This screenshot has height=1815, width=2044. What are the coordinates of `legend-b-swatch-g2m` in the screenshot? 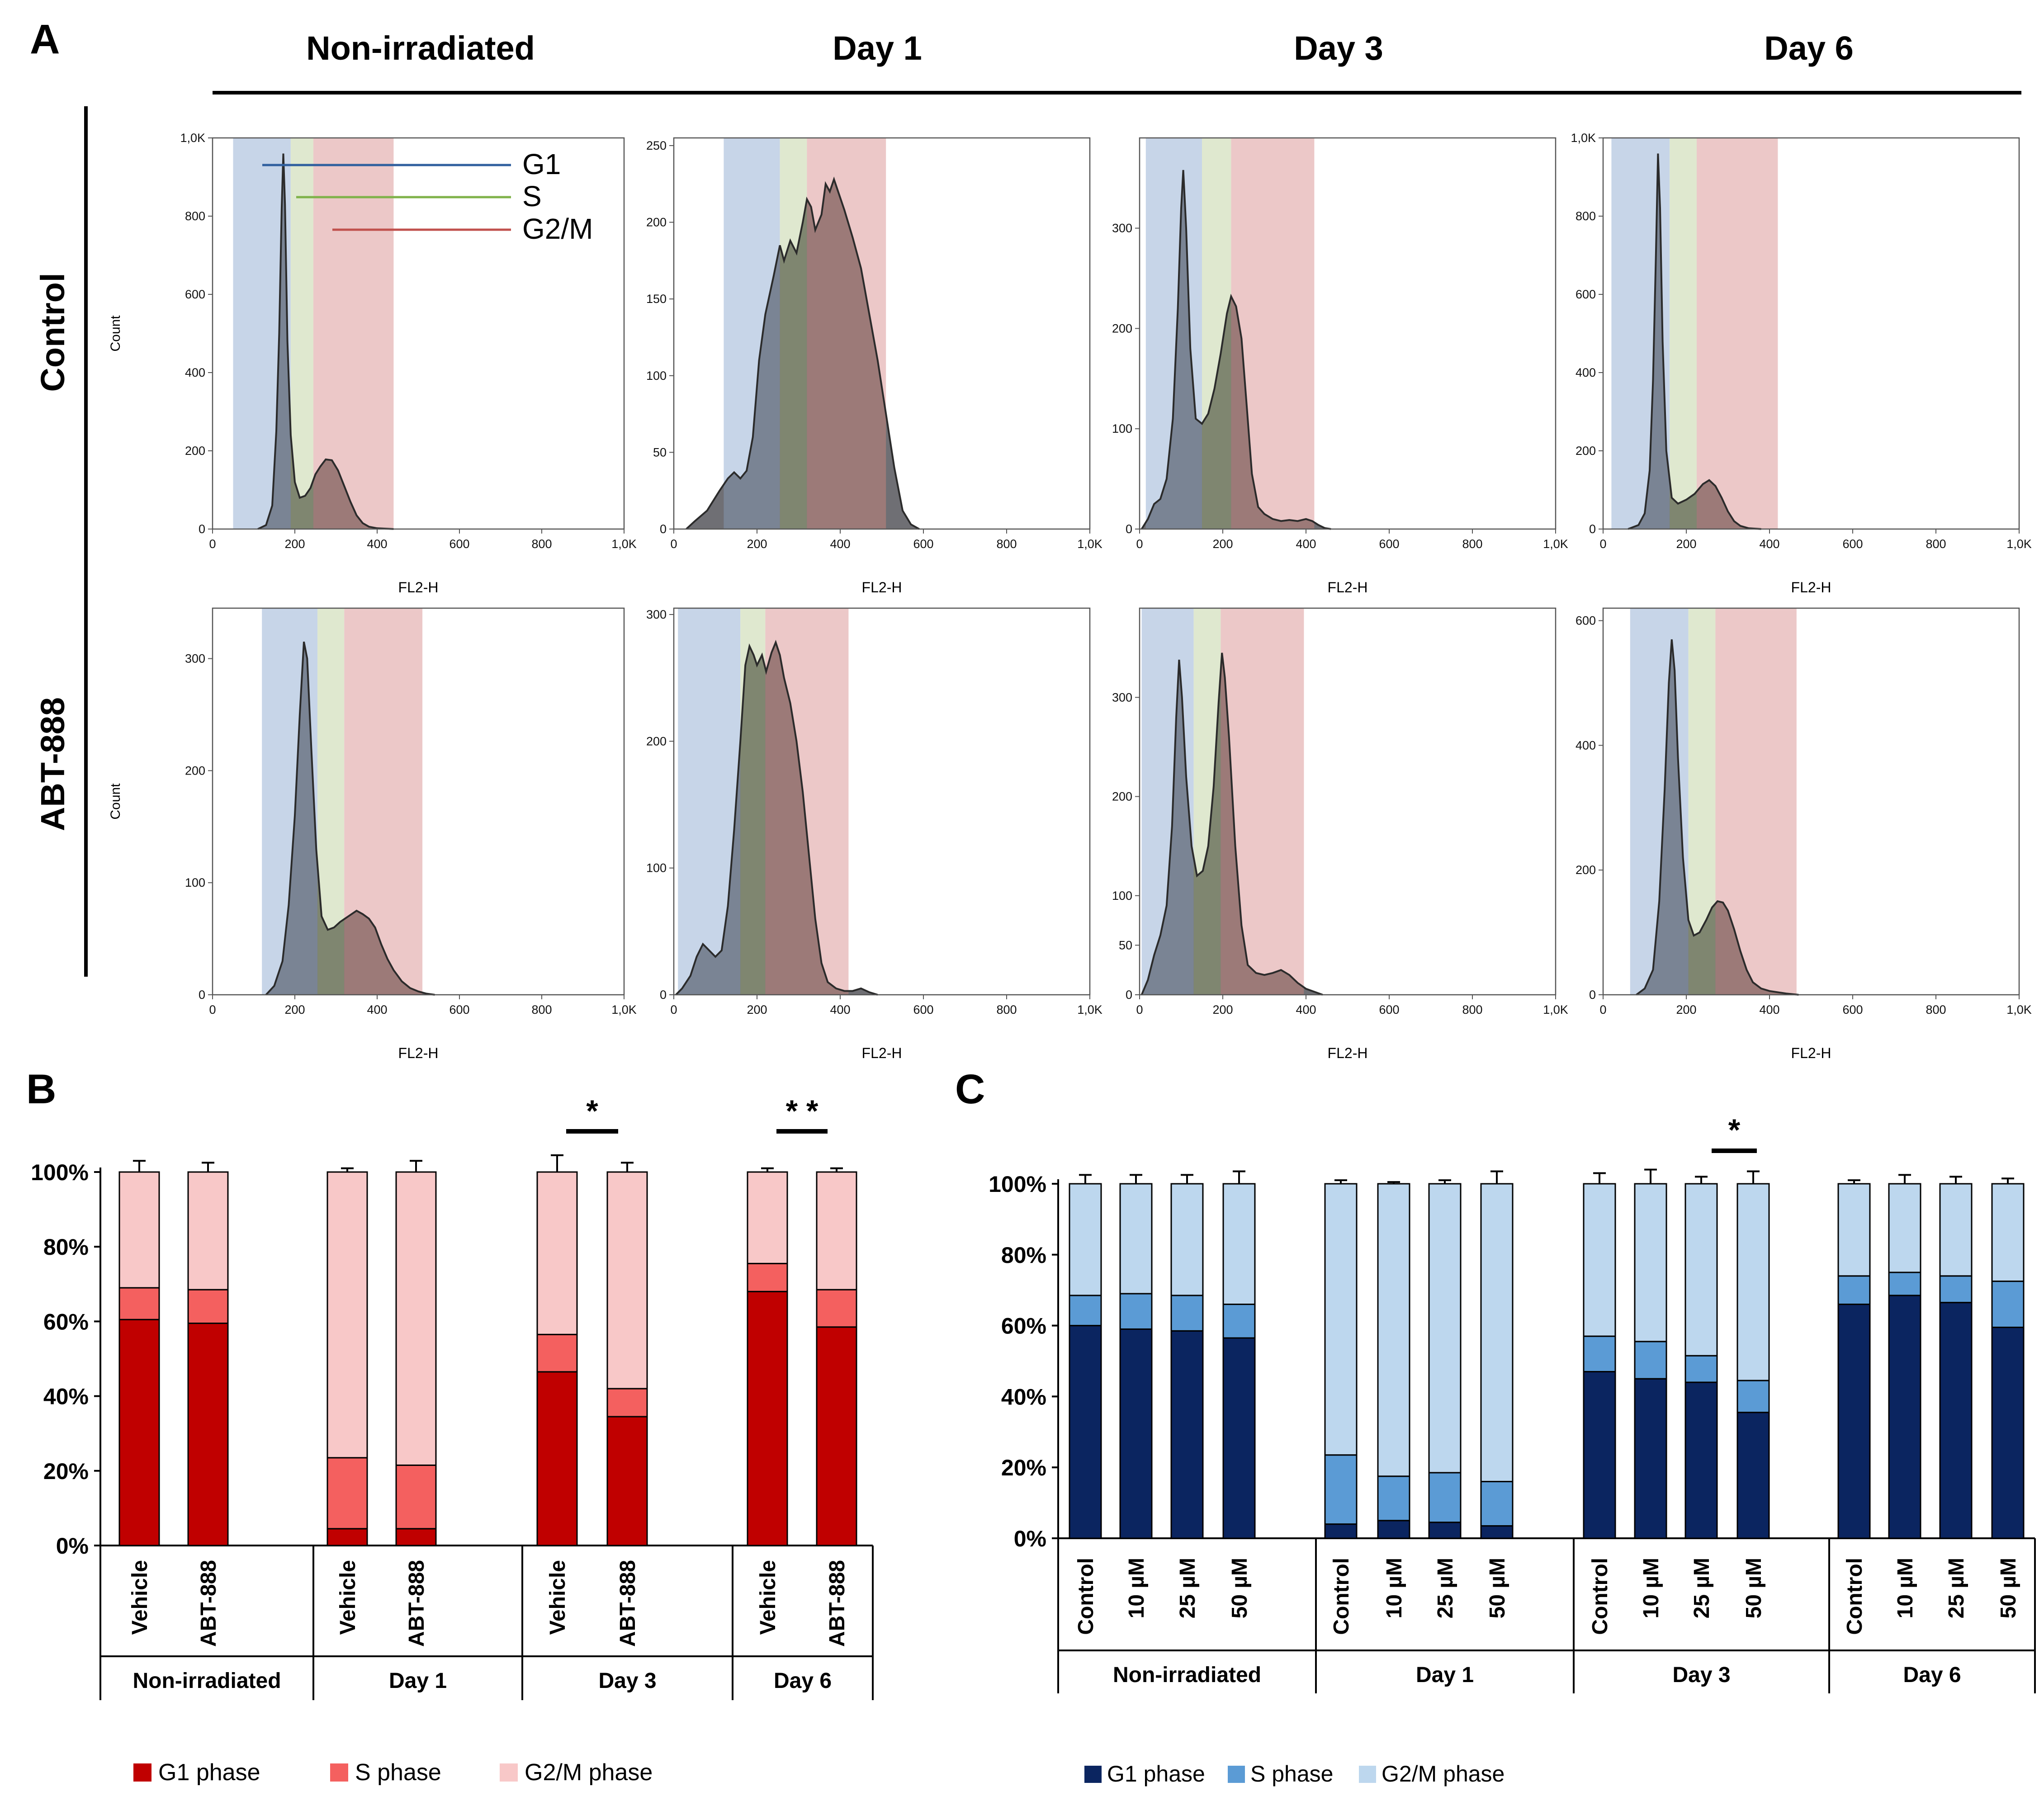 It's located at (509, 1772).